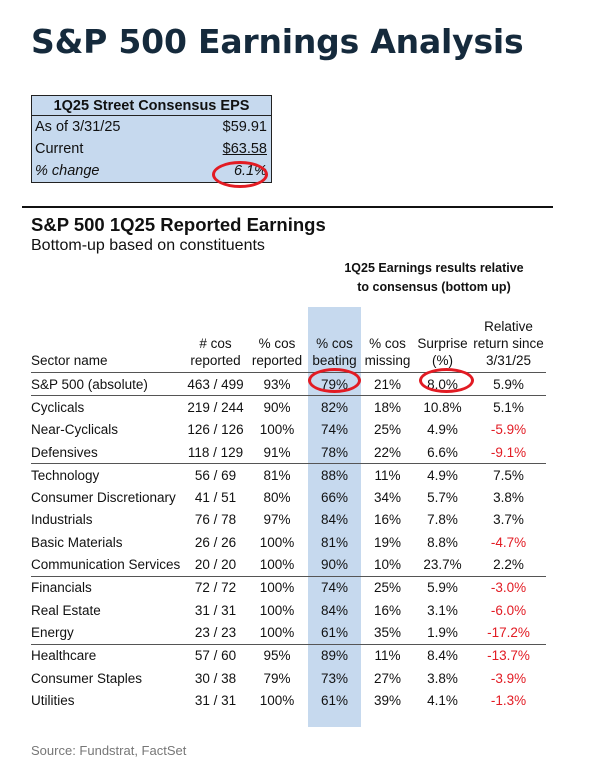 This screenshot has width=592, height=775. What do you see at coordinates (277, 452) in the screenshot?
I see `row-pct-reported: 91%` at bounding box center [277, 452].